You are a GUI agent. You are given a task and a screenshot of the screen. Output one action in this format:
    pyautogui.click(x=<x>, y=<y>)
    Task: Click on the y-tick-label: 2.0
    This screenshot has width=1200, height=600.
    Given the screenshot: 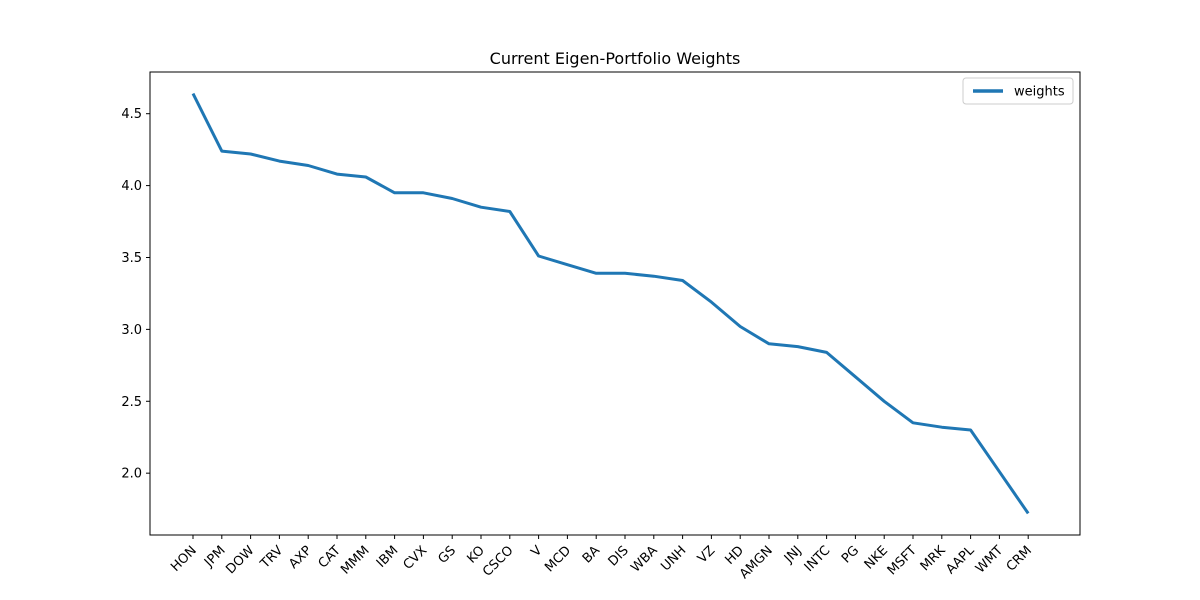 What is the action you would take?
    pyautogui.click(x=131, y=474)
    